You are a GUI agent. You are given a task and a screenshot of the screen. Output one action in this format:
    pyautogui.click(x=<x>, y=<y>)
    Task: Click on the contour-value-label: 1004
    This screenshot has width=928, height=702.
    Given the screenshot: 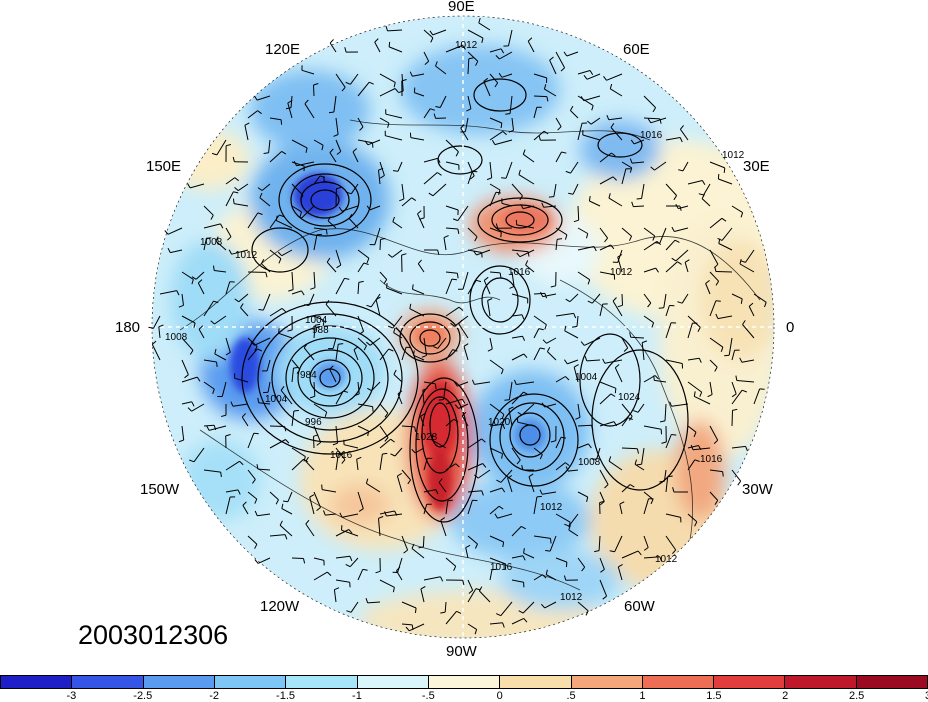 What is the action you would take?
    pyautogui.click(x=316, y=320)
    